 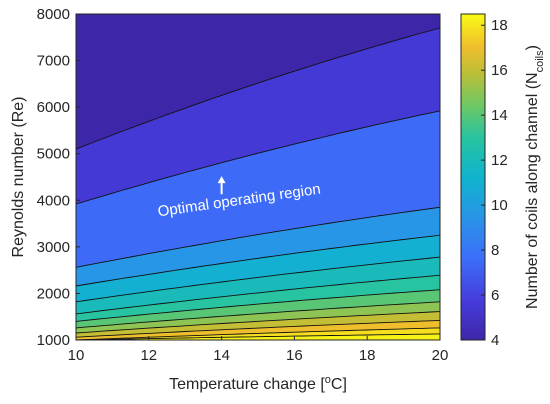 I want to click on y-tick-label: 3000, so click(x=53, y=247).